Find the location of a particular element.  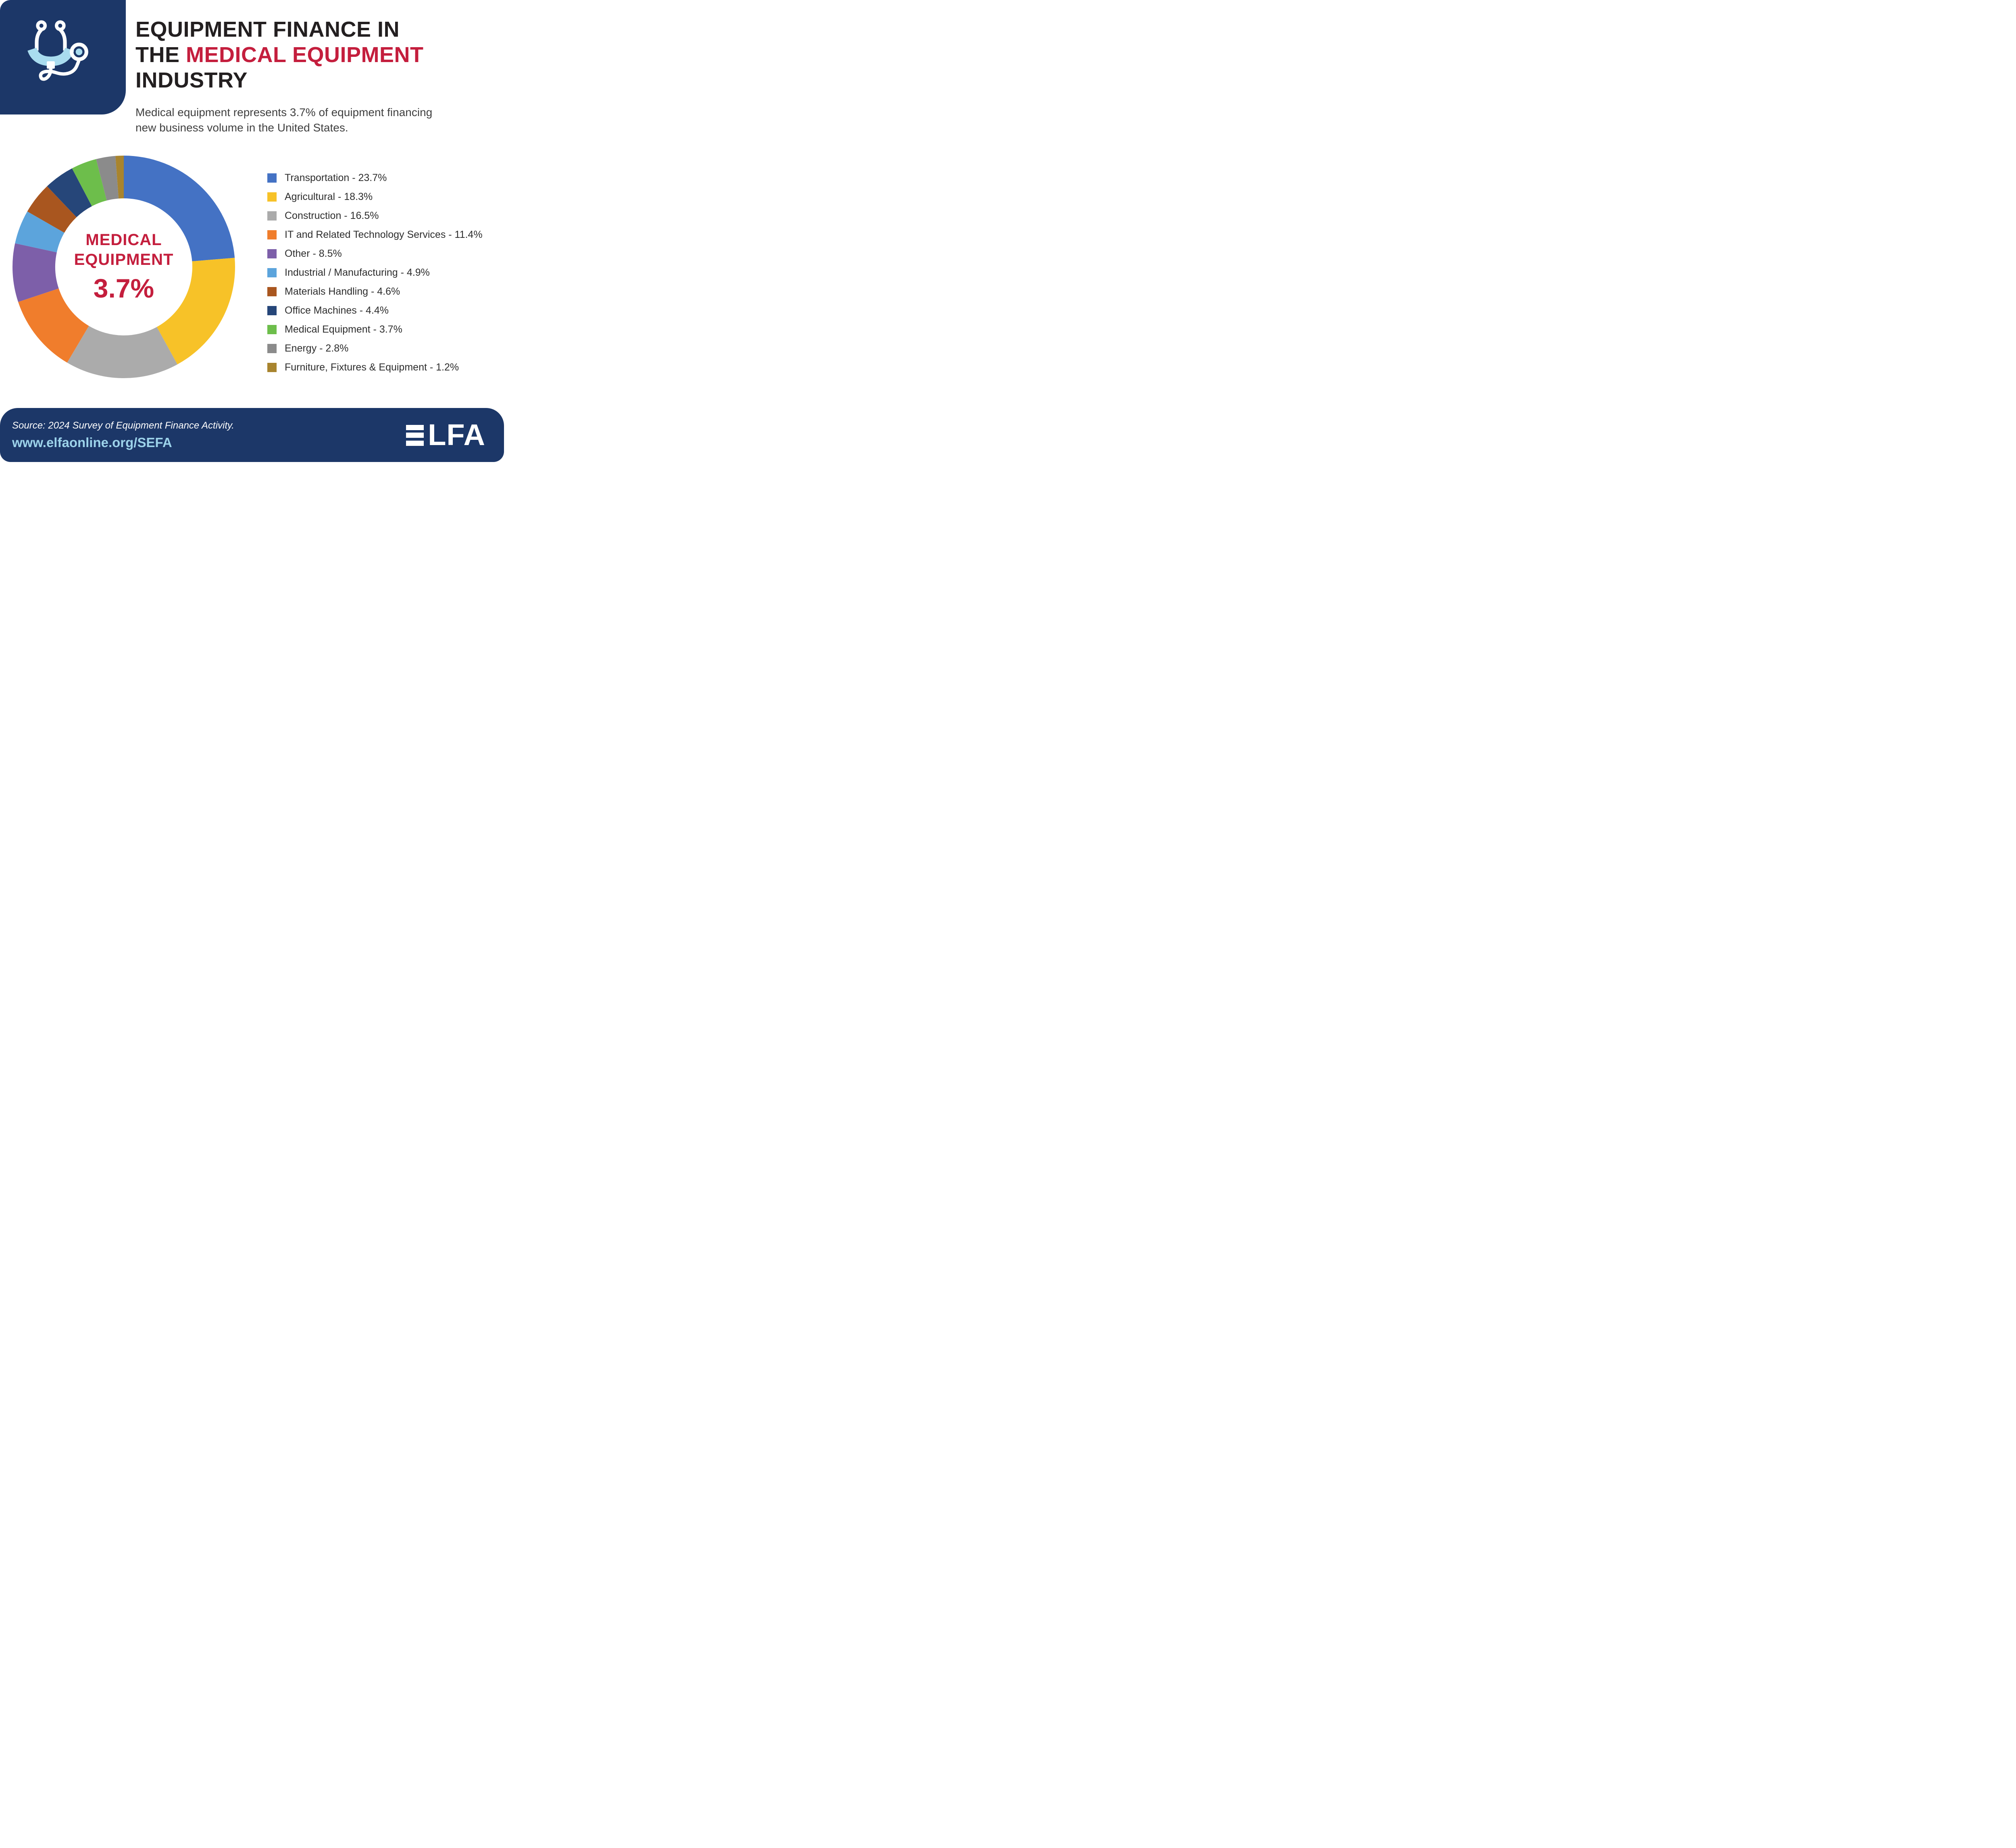

legend-label: Agricultural - 18.3% is located at coordinates (329, 196).